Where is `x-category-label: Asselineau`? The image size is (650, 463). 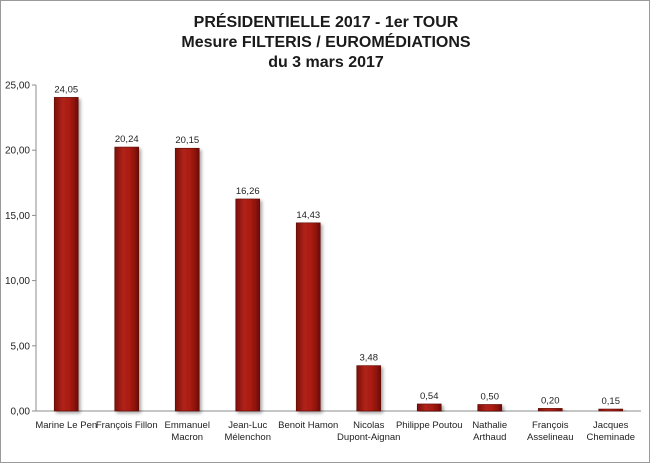 x-category-label: Asselineau is located at coordinates (550, 437).